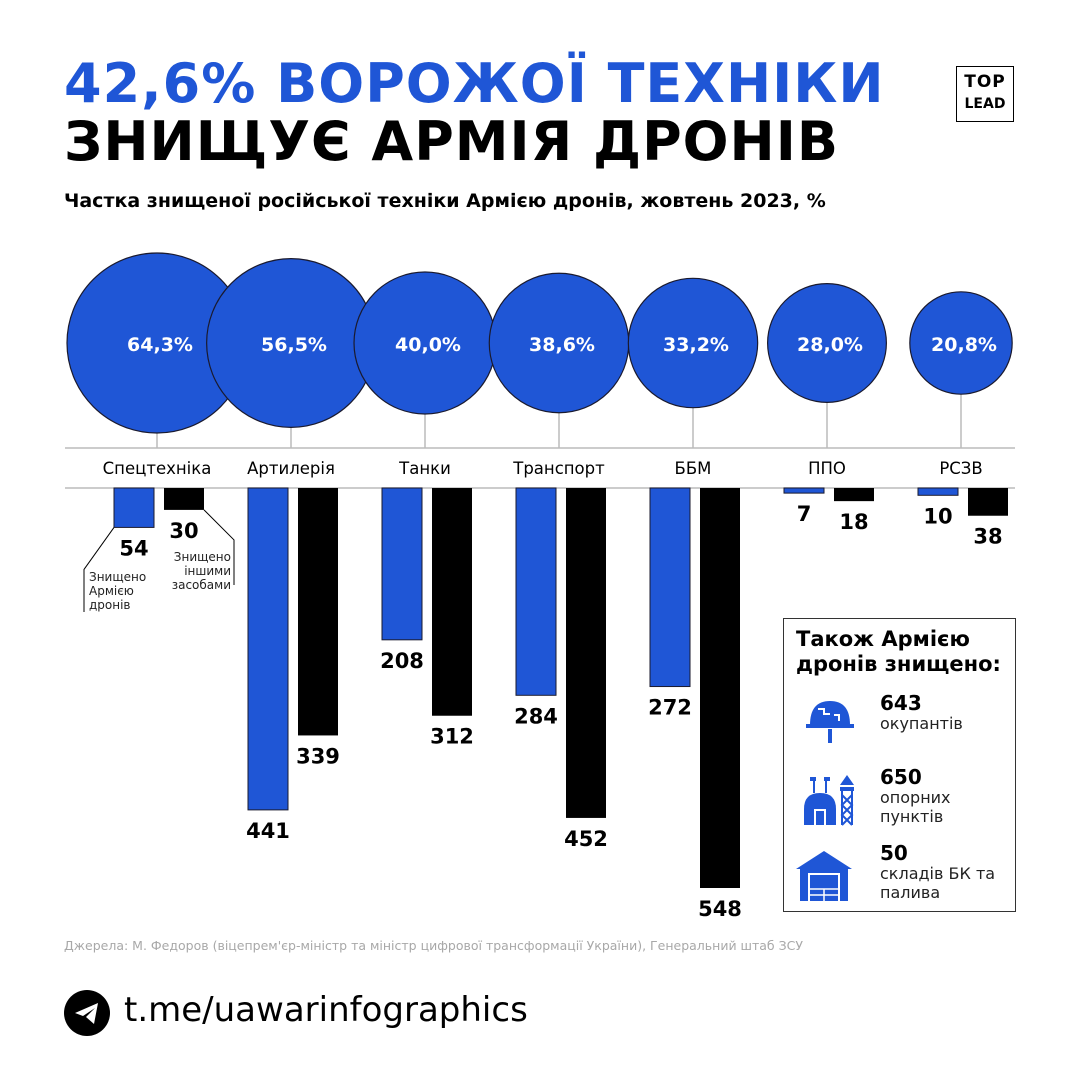  Describe the element at coordinates (985, 82) in the screenshot. I see `logo-top: TOP` at that location.